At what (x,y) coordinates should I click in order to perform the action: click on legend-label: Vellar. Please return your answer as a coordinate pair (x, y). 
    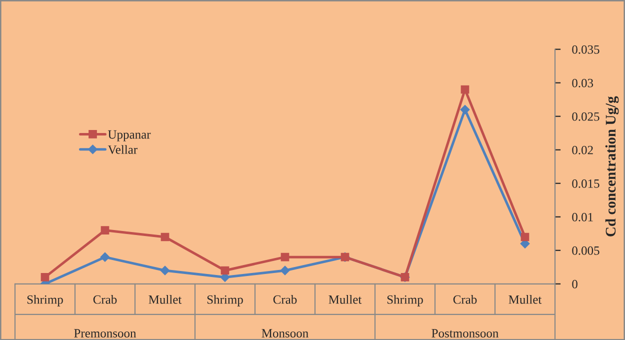
    Looking at the image, I should click on (123, 149).